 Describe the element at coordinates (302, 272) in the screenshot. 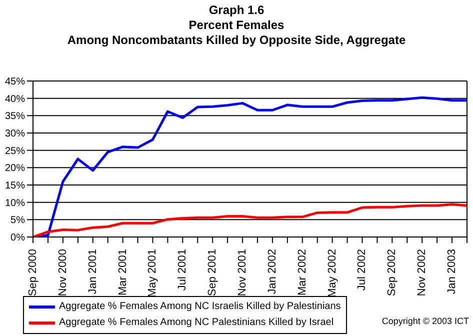

I see `x-tick-label: Mar 2002` at that location.